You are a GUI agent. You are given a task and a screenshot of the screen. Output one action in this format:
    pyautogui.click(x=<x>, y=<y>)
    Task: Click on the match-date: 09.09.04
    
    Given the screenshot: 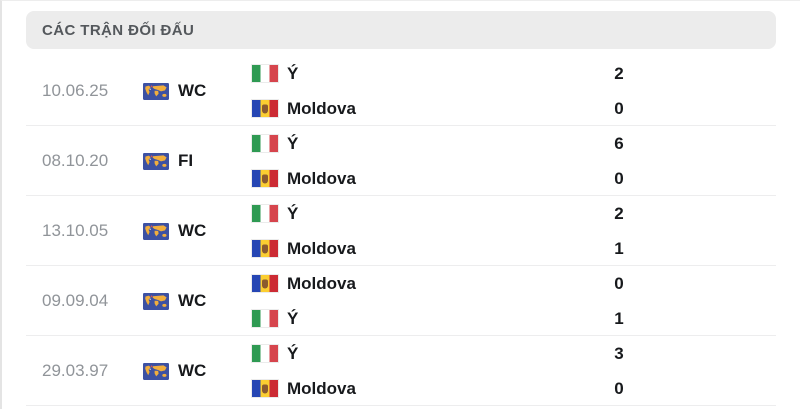 What is the action you would take?
    pyautogui.click(x=75, y=300)
    